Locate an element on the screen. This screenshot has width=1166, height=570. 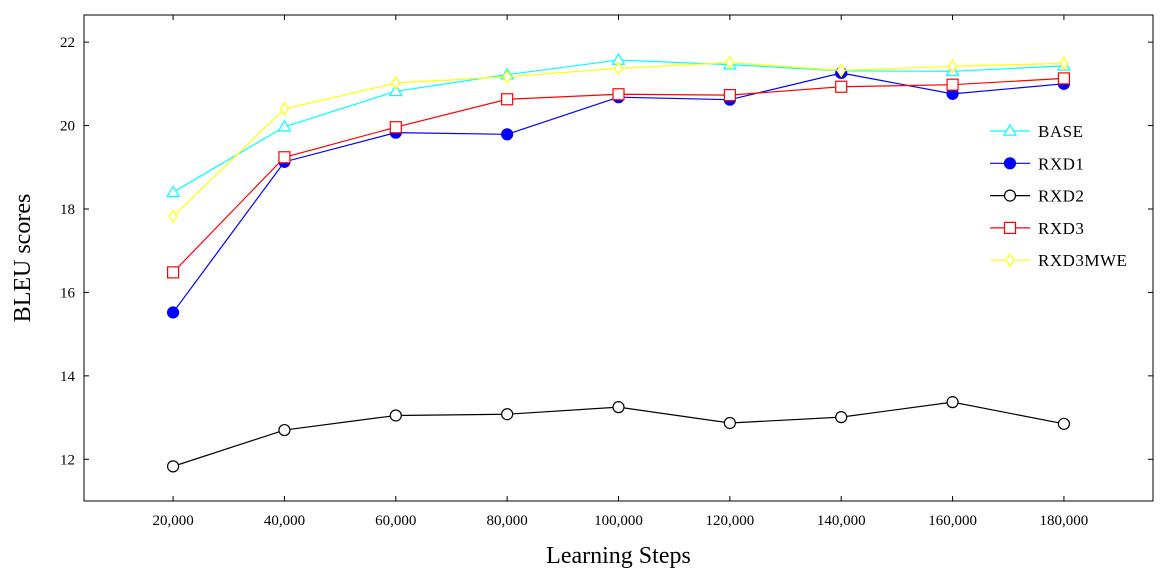
y-tick-label: 18 is located at coordinates (67, 210).